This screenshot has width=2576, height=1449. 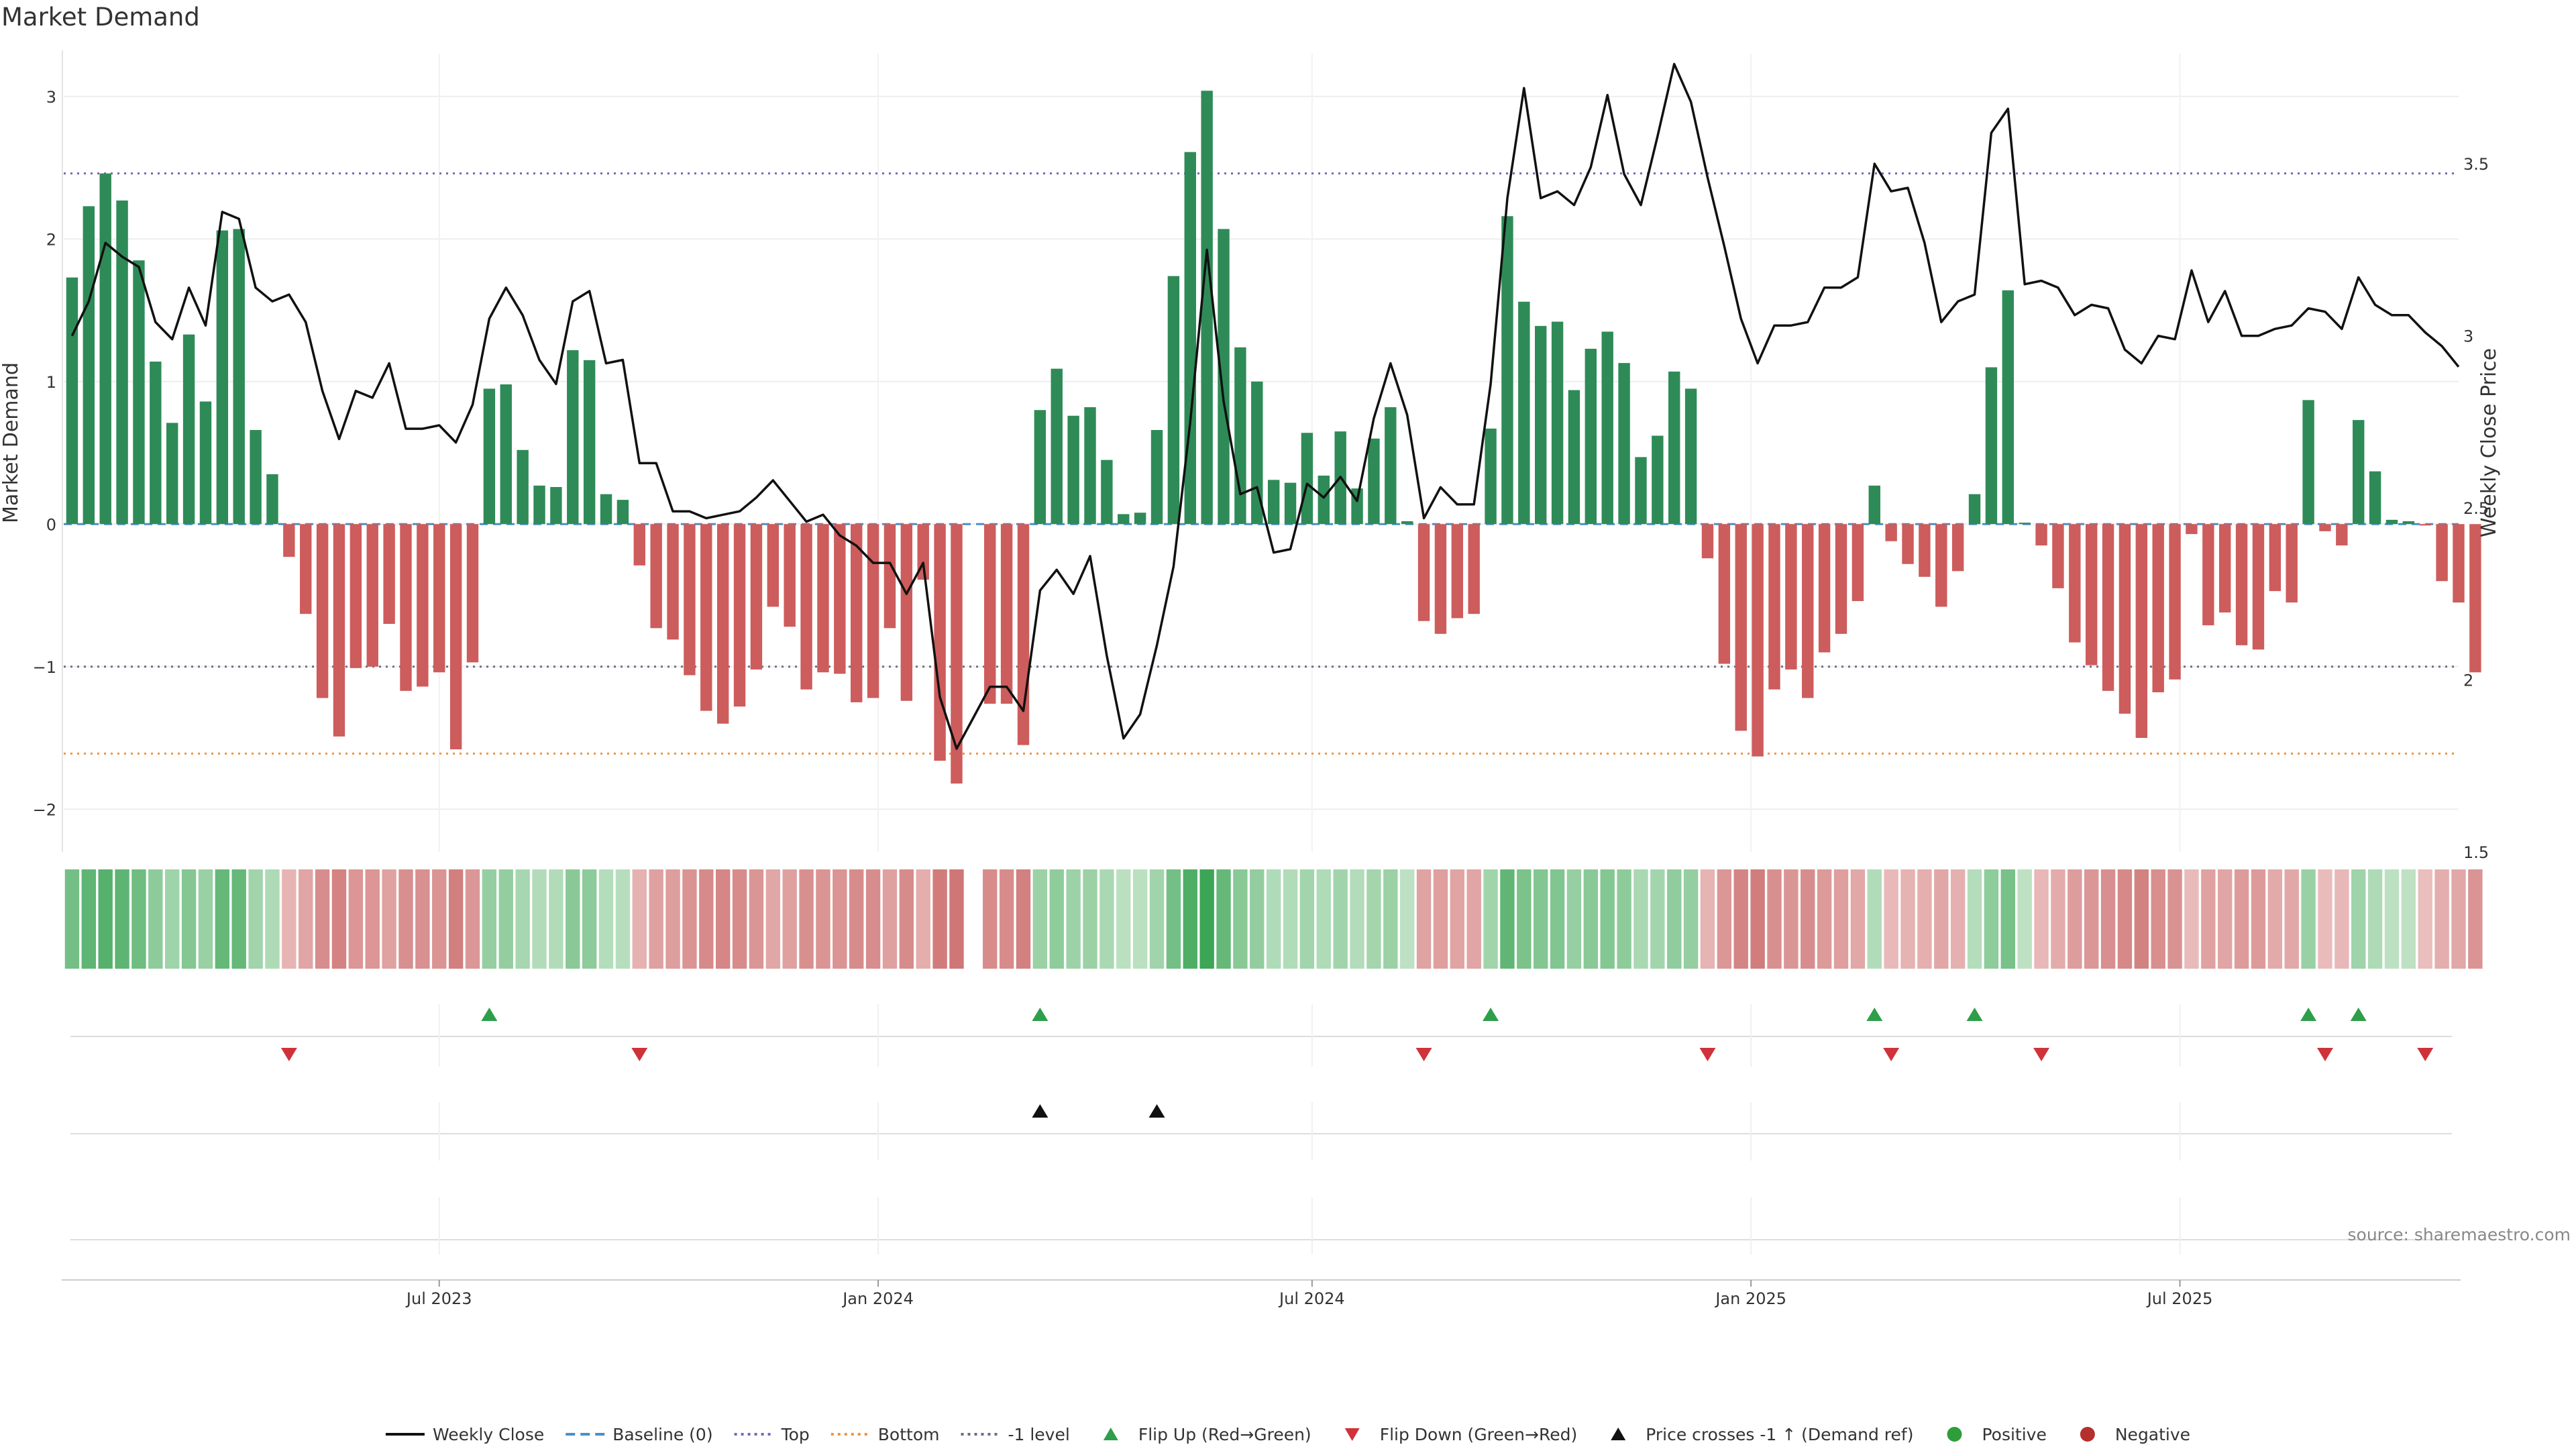 I want to click on x-axis: Jul 2023 Jan 2024 Jul 2024 Jan 2025 Jul 2025, so click(x=1261, y=1293).